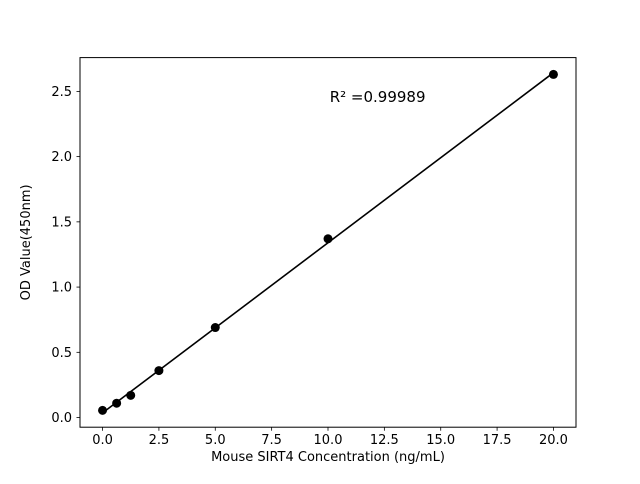 The height and width of the screenshot is (484, 640). What do you see at coordinates (159, 440) in the screenshot?
I see `x-tick-label: 2.5` at bounding box center [159, 440].